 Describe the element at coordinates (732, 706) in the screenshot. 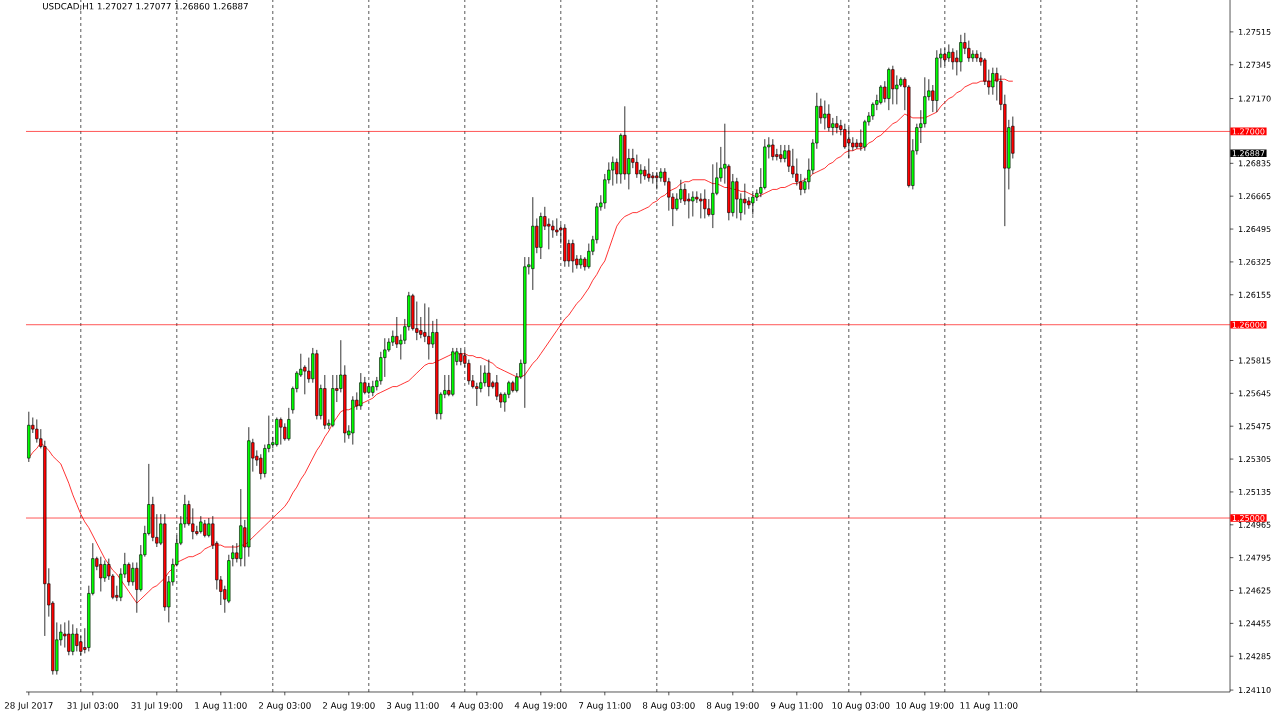

I see `x-tick-label: 8 Aug 19:00` at that location.